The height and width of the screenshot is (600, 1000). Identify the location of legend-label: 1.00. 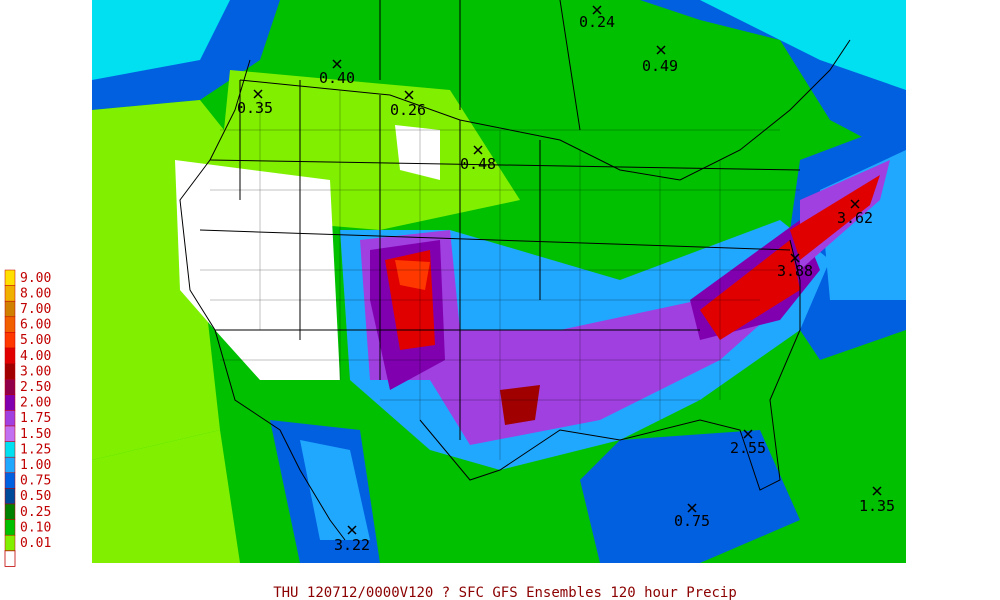
(35, 465).